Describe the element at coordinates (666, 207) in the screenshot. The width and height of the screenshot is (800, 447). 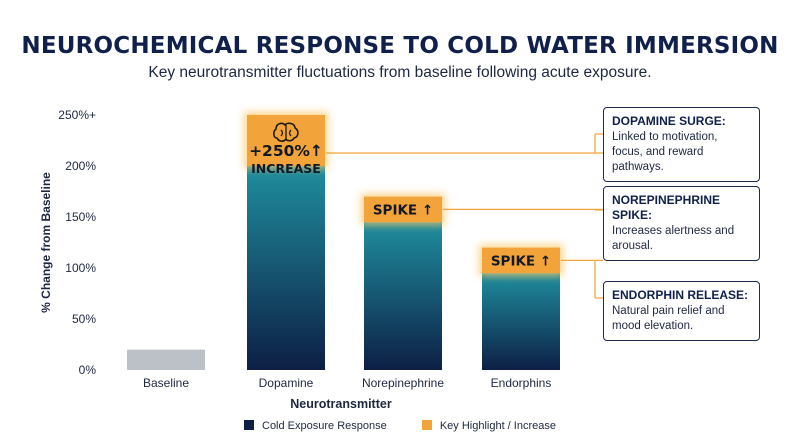
I see `callout-title: NOREPINEPHRINE SPIKE:` at that location.